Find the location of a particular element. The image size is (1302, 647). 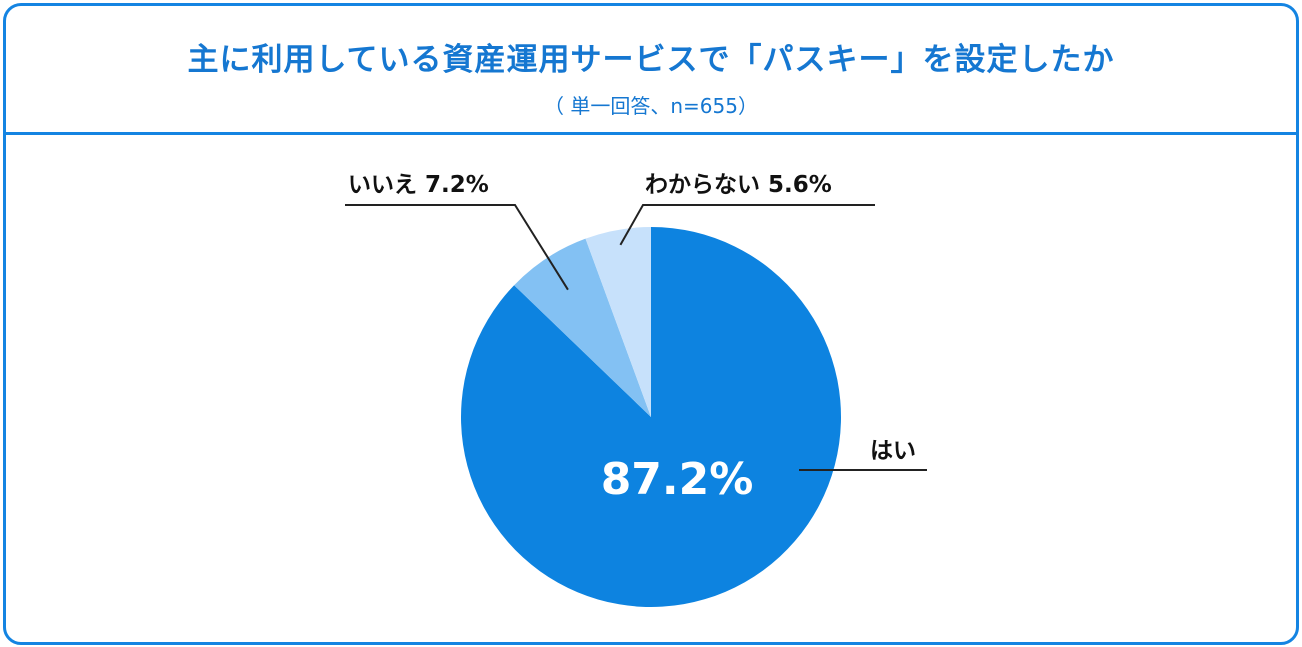

slice-value-label: 87.2% is located at coordinates (677, 479).